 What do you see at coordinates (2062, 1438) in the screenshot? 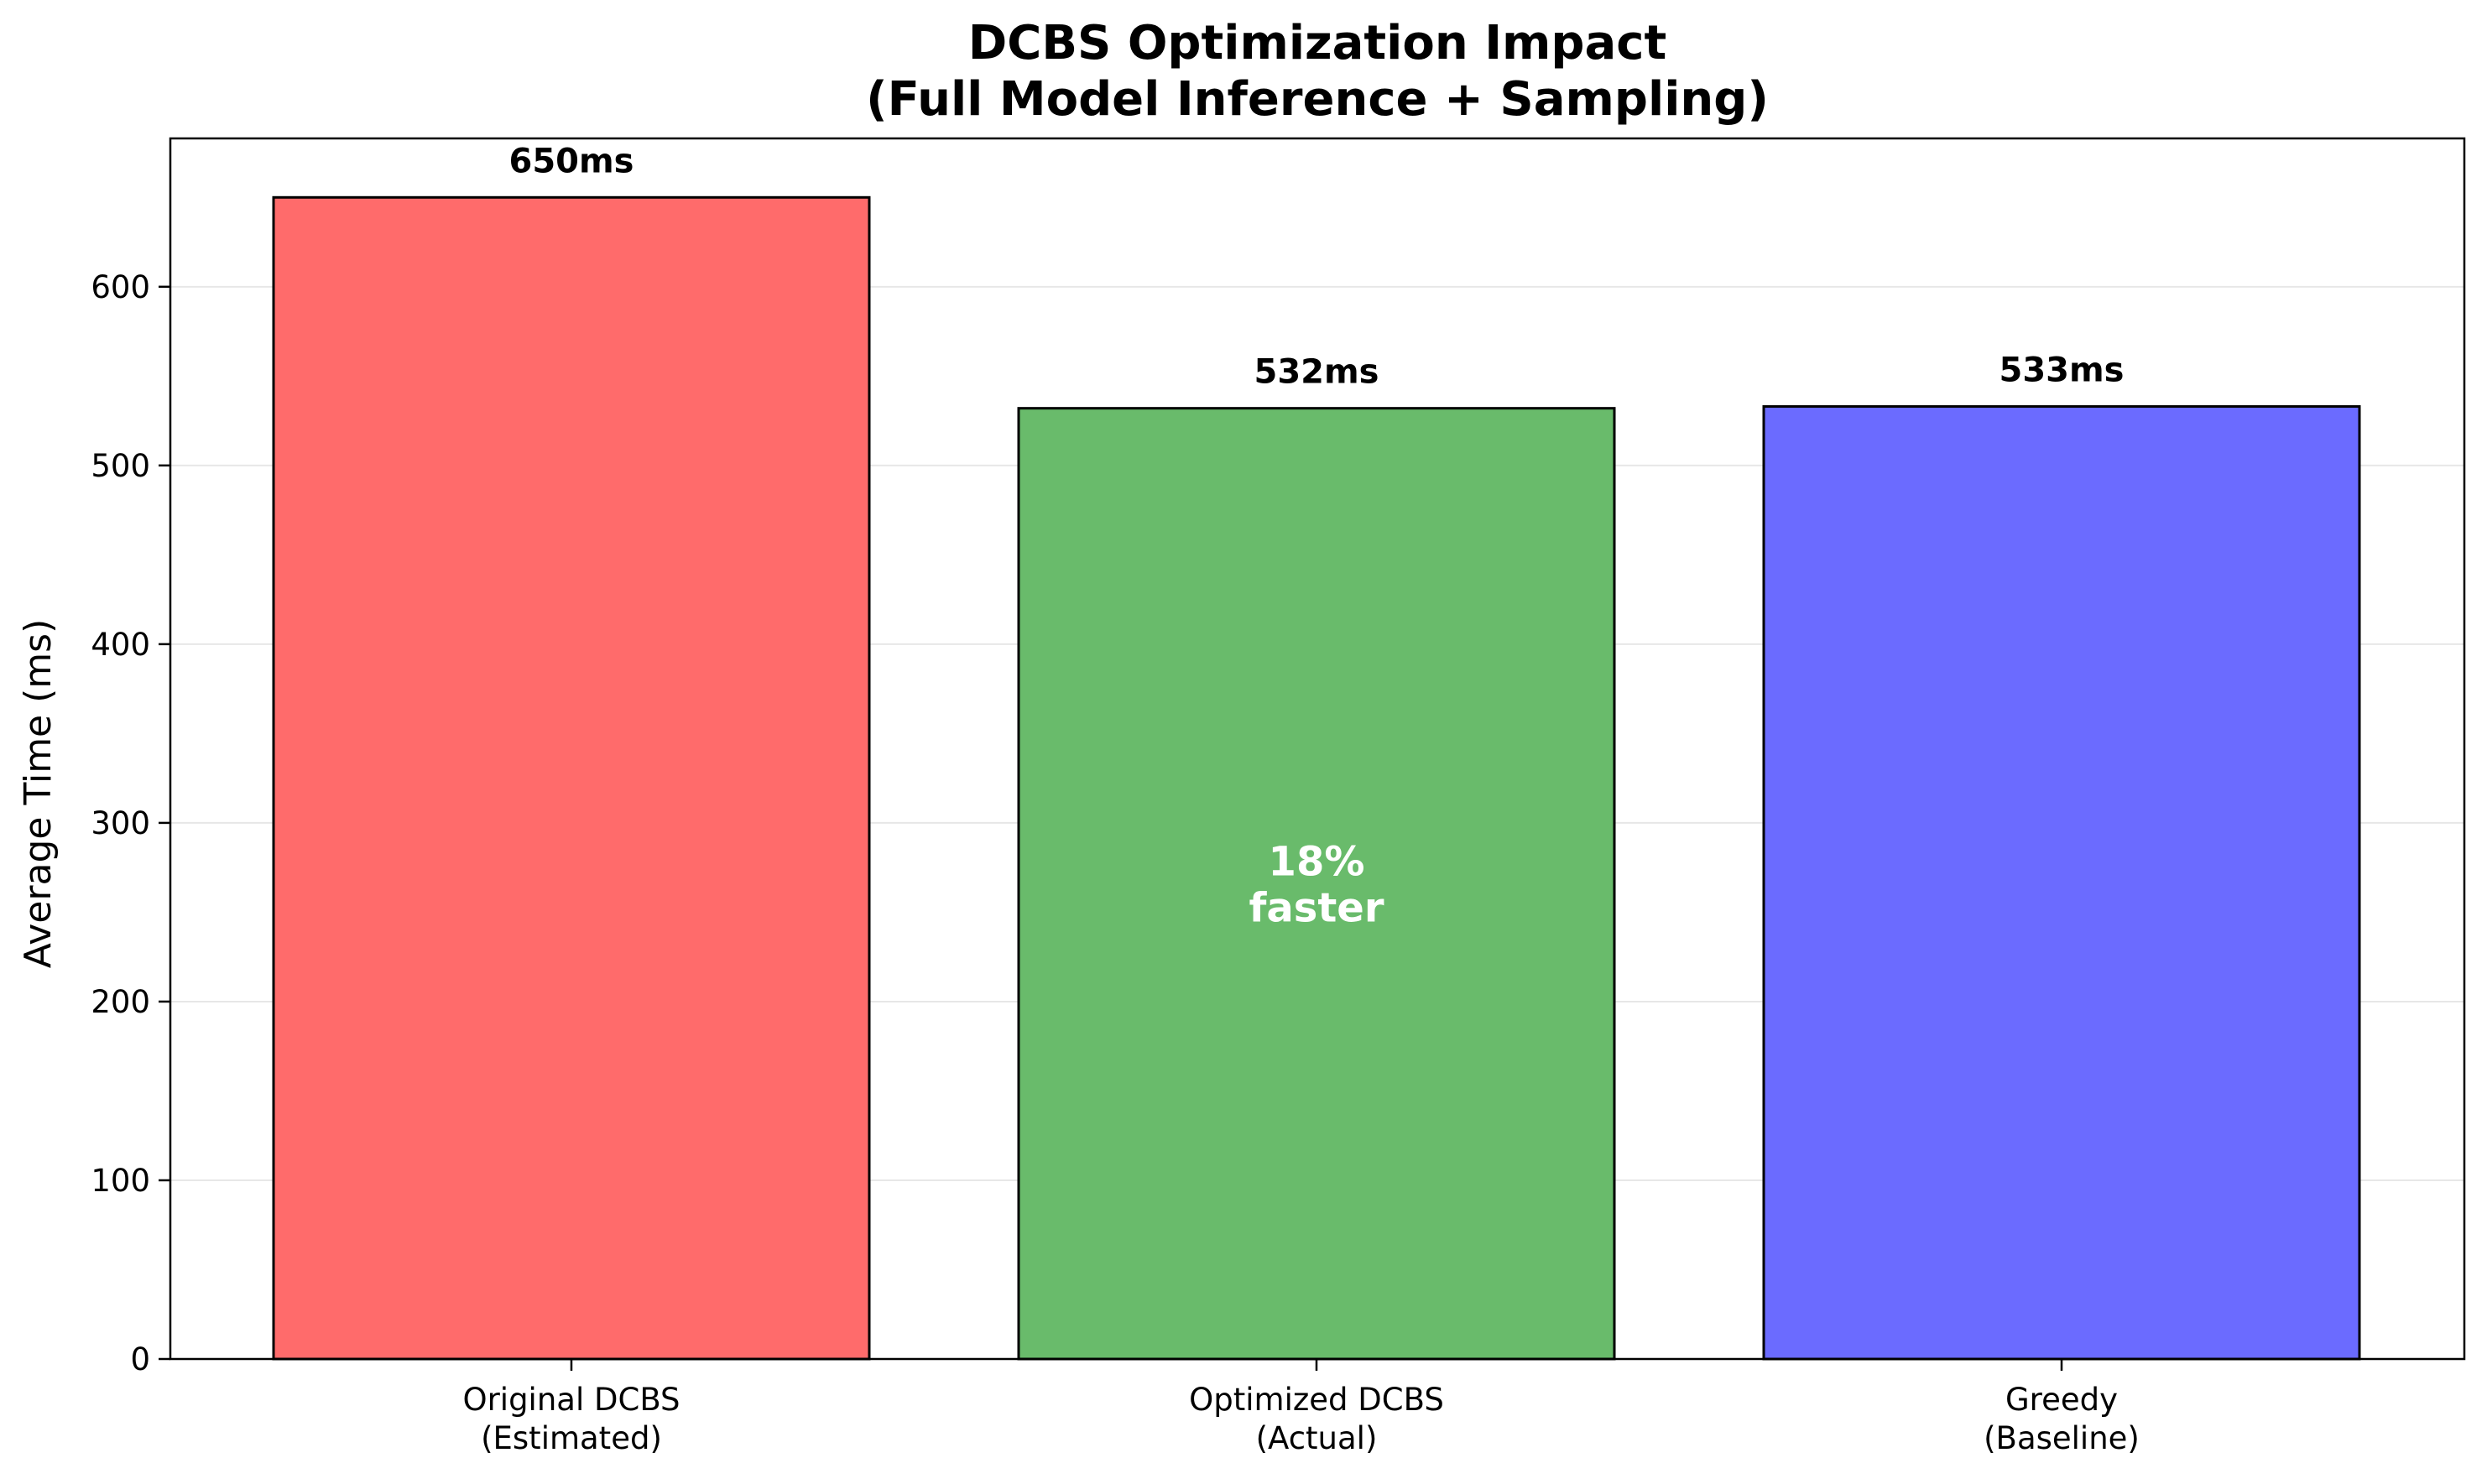
I see `x-tick-label: (Baseline)` at bounding box center [2062, 1438].